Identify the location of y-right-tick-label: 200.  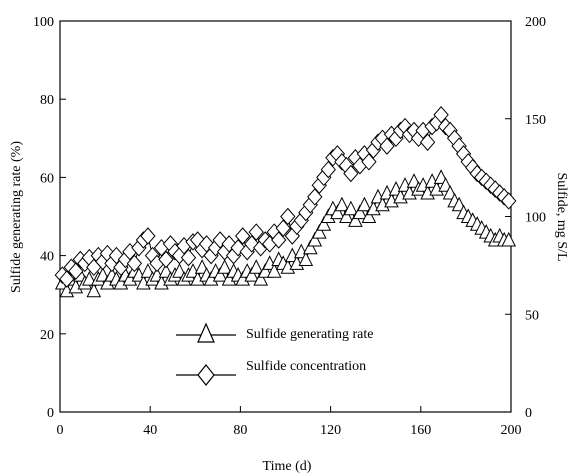
(535, 22).